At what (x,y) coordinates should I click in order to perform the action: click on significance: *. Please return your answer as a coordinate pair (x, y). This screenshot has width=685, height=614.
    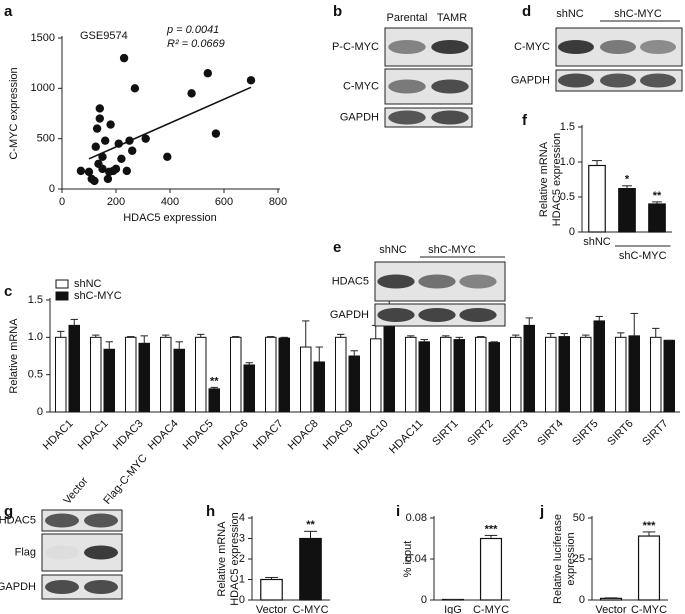
    Looking at the image, I should click on (627, 180).